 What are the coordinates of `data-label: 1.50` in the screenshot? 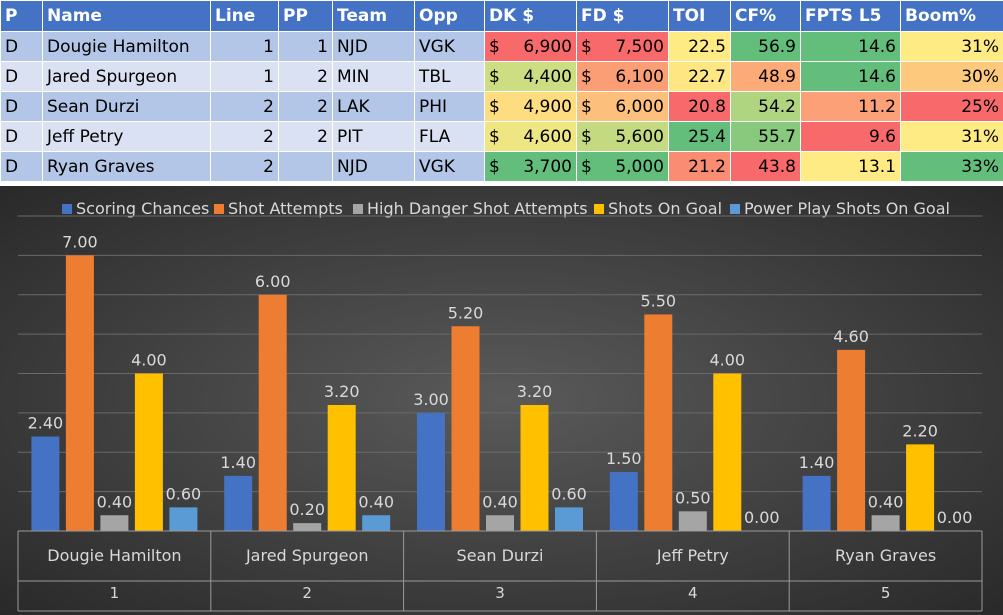 It's located at (624, 458).